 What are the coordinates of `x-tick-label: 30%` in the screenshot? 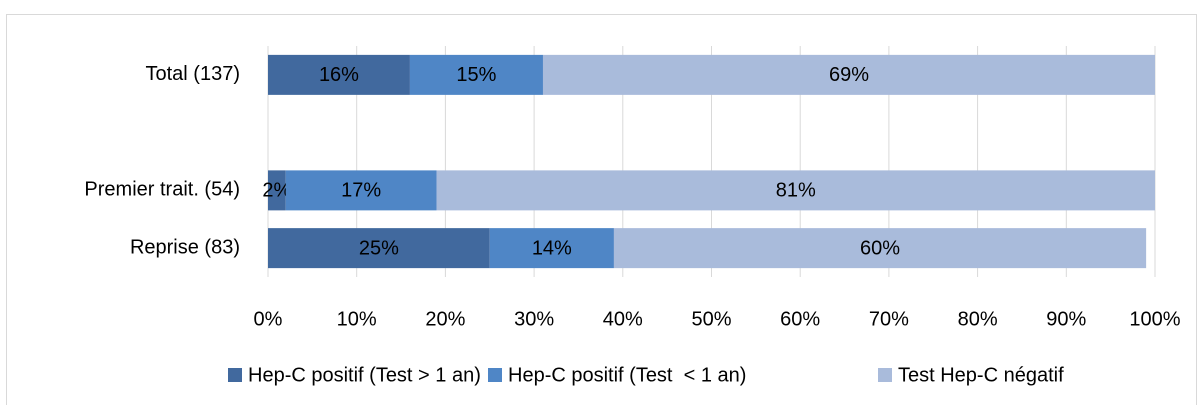 It's located at (534, 319).